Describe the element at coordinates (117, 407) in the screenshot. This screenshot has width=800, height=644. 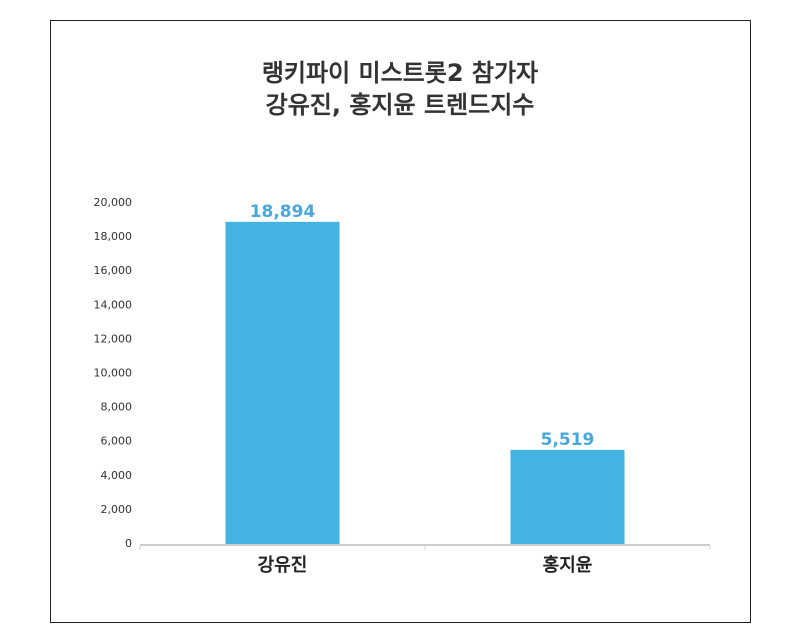
I see `y-tick-label: 8,000` at that location.